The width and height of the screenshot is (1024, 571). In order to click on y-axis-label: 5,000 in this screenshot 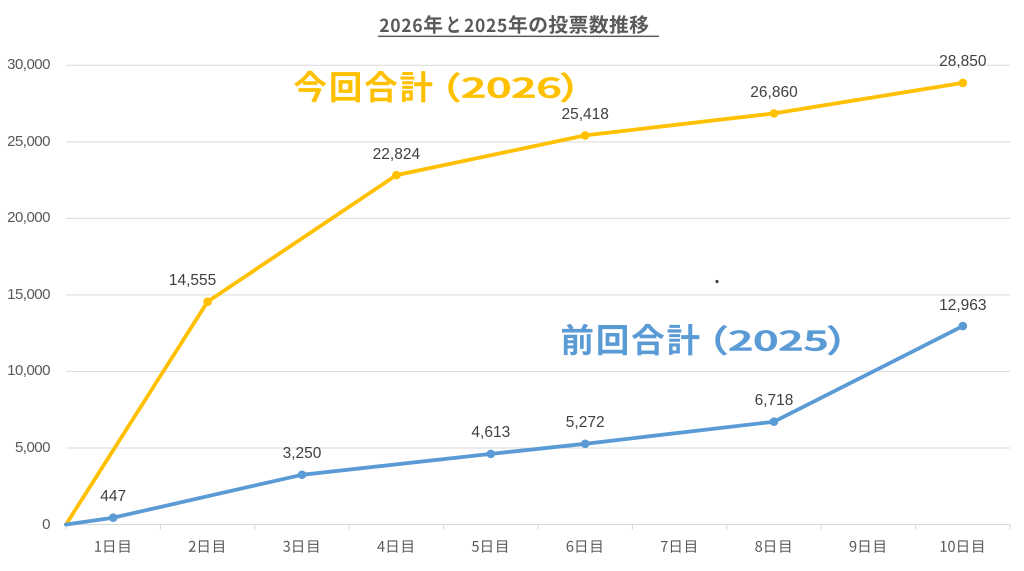, I will do `click(32, 447)`.